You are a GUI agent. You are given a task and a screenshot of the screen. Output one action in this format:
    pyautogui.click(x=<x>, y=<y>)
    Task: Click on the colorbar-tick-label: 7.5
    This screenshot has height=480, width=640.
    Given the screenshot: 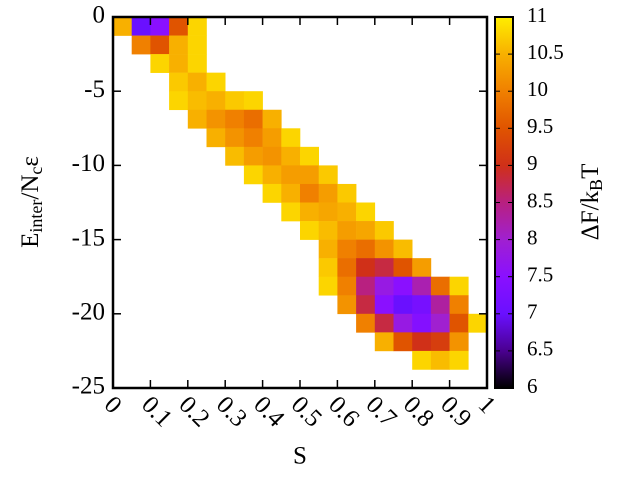 What is the action you would take?
    pyautogui.click(x=540, y=275)
    